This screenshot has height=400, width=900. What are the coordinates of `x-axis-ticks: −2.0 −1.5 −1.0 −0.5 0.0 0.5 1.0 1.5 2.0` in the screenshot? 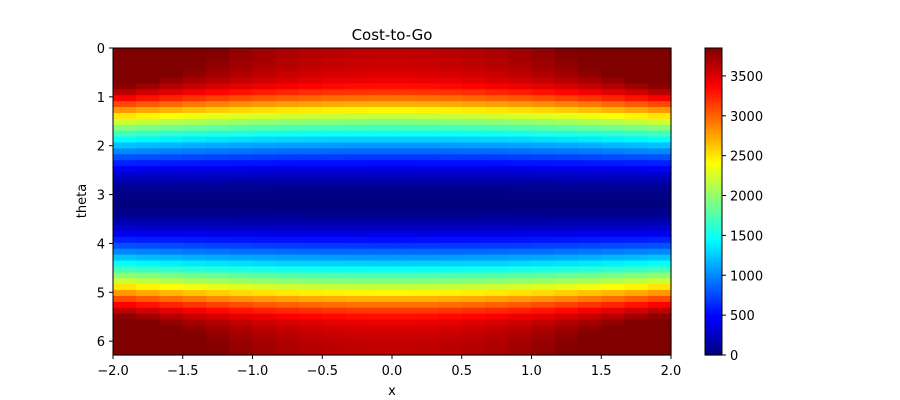 It's located at (389, 367).